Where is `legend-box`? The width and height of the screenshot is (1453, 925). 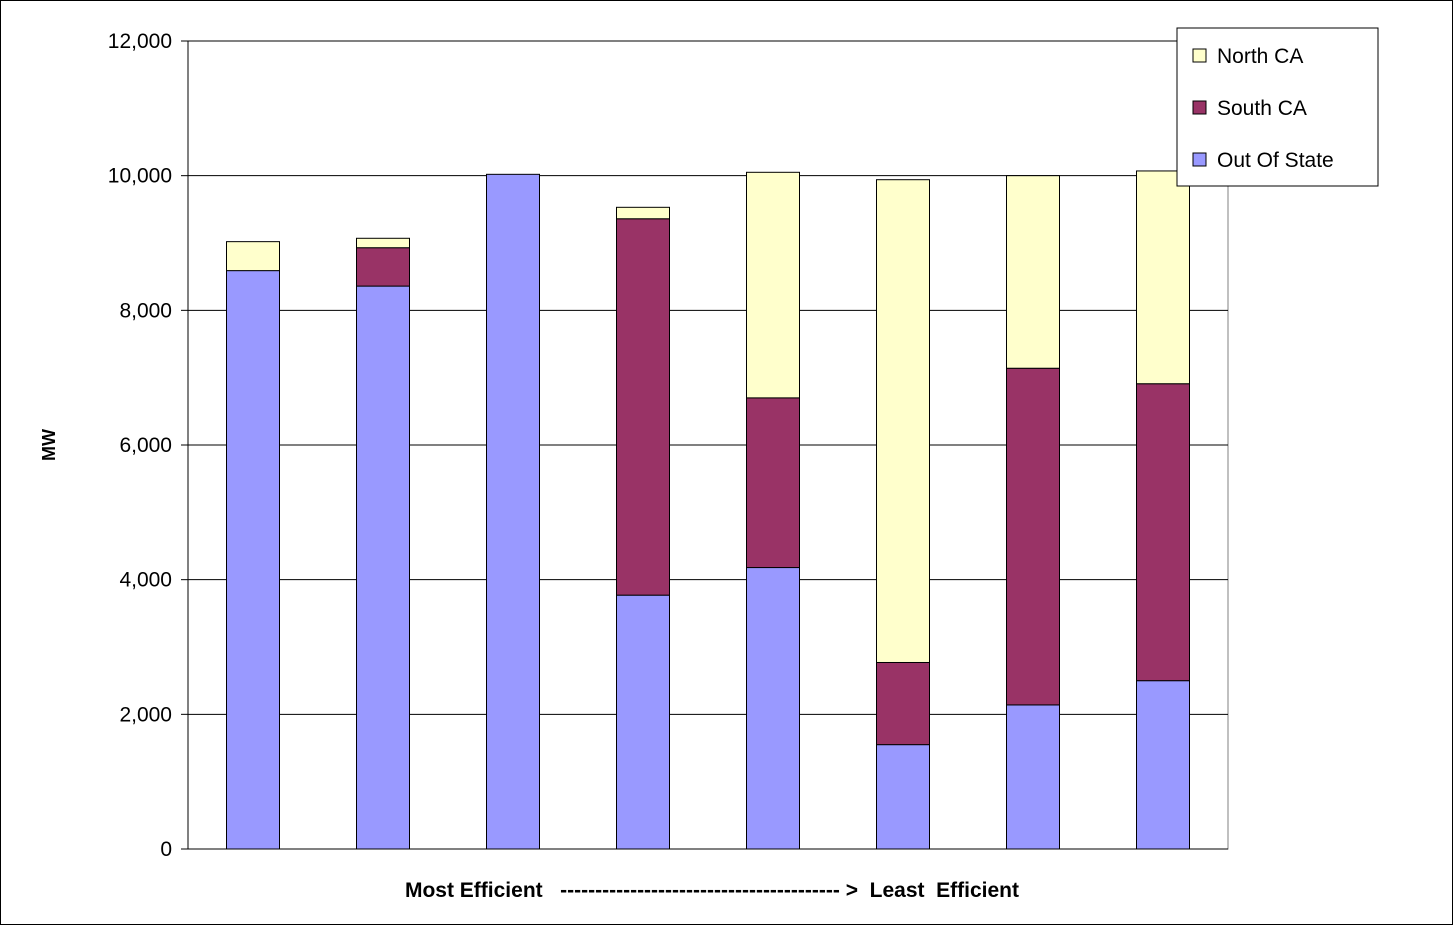
legend-box is located at coordinates (1277, 107).